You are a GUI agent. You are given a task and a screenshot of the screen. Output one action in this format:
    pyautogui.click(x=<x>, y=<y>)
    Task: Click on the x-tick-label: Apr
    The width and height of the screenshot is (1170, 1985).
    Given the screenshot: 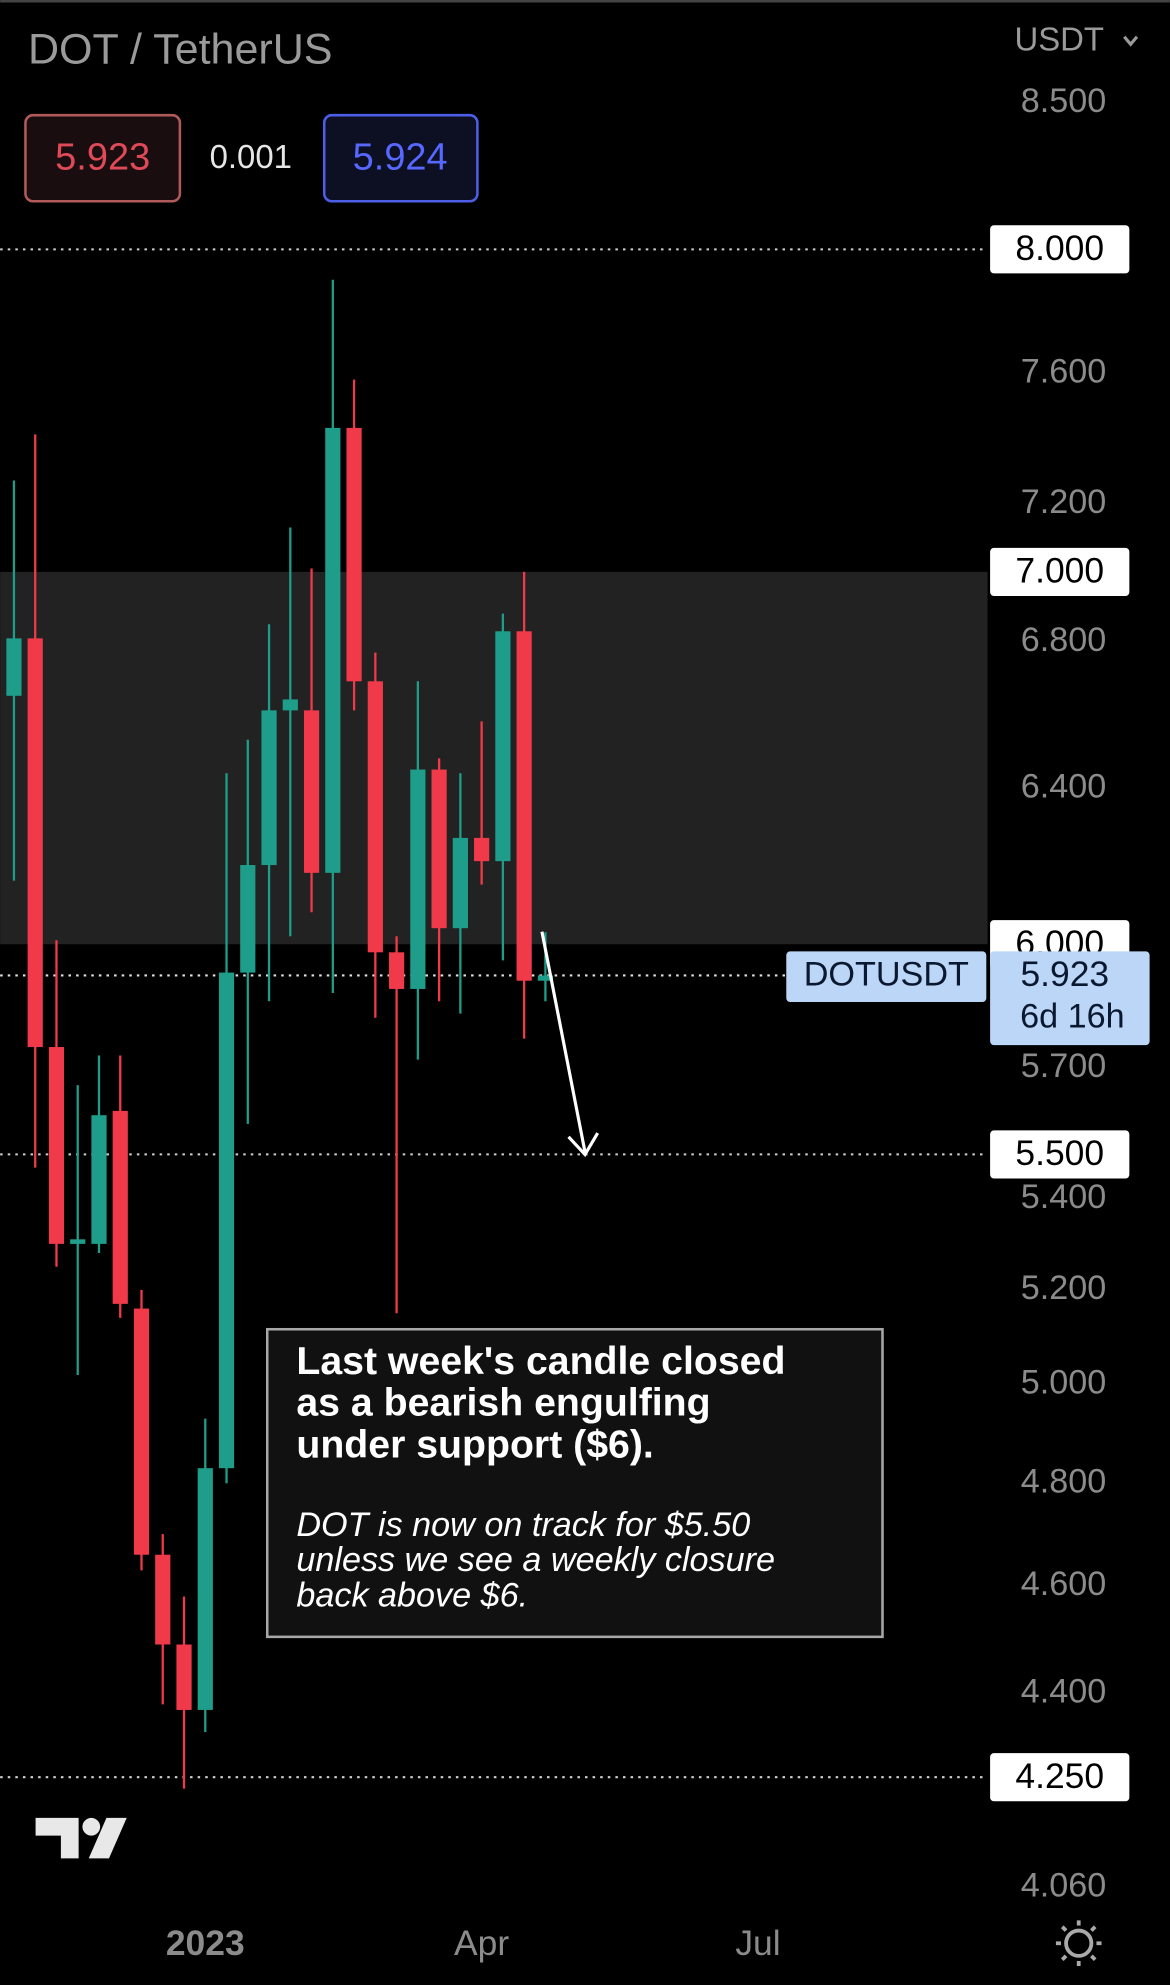 What is the action you would take?
    pyautogui.click(x=481, y=1943)
    